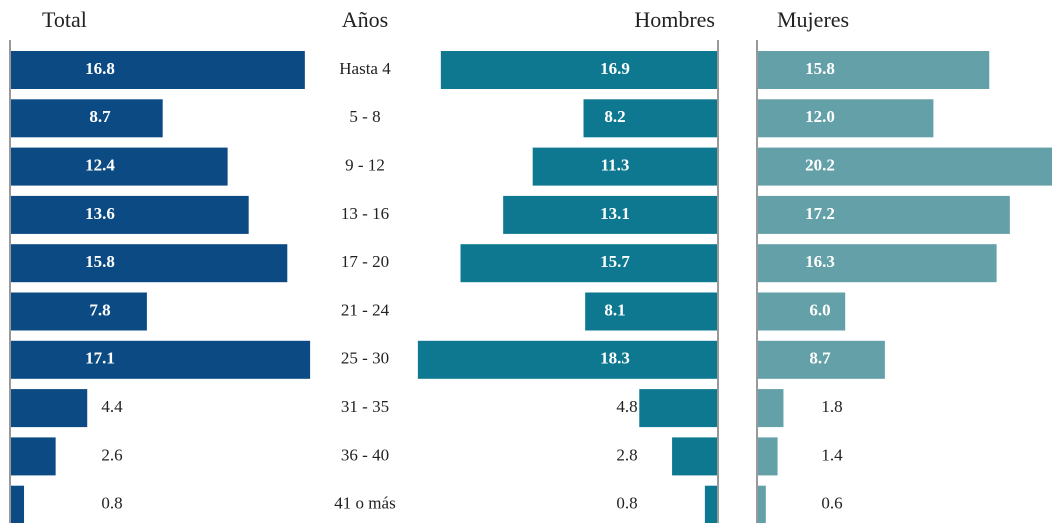 The image size is (1052, 523). What do you see at coordinates (364, 116) in the screenshot?
I see `category-label: 5 - 8` at bounding box center [364, 116].